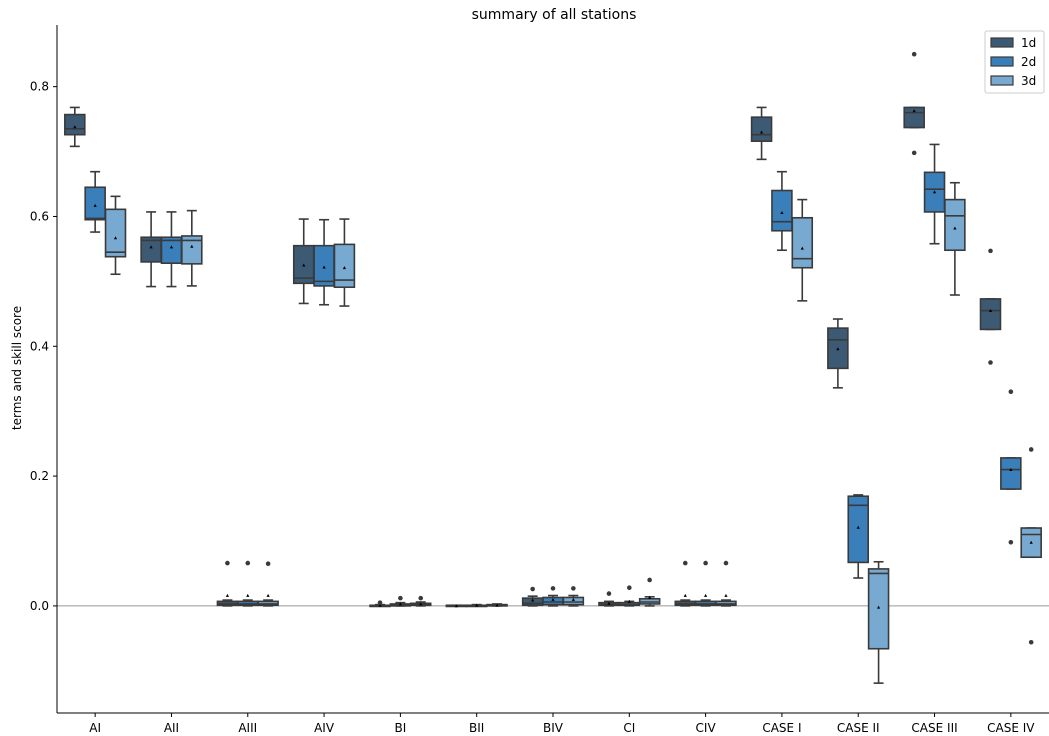 The height and width of the screenshot is (736, 1049). What do you see at coordinates (1014, 62) in the screenshot?
I see `legend: 1d 2d 3d` at bounding box center [1014, 62].